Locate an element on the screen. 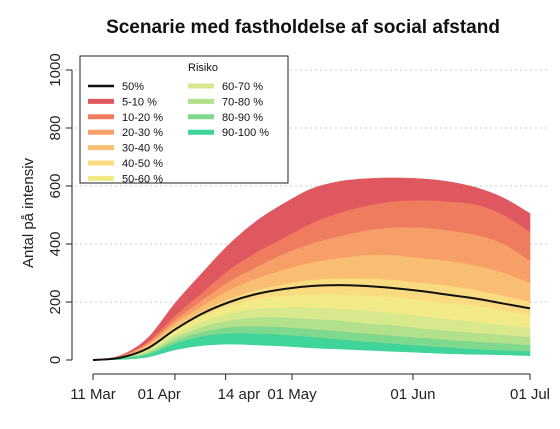 This screenshot has height=429, width=560. legend-label: 90-100 % is located at coordinates (245, 133).